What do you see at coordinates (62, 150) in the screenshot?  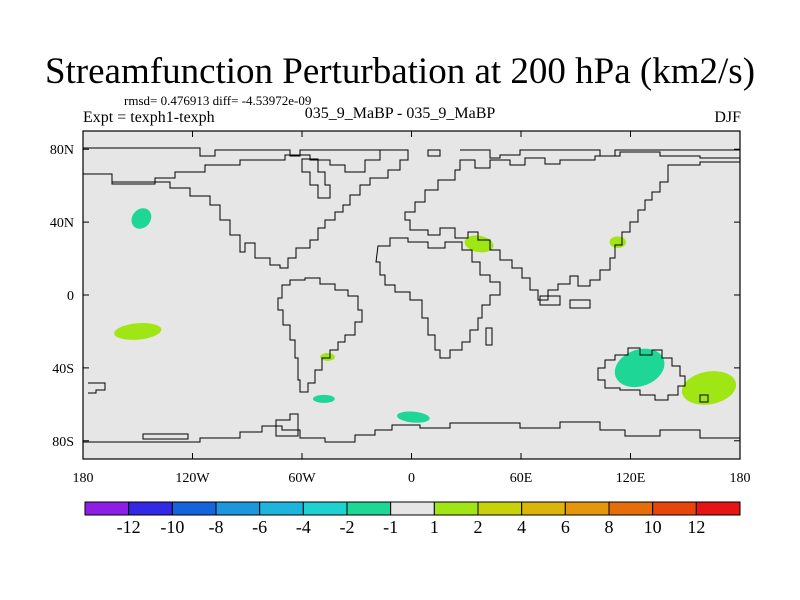 I see `y-tick-label-0: 80N` at bounding box center [62, 150].